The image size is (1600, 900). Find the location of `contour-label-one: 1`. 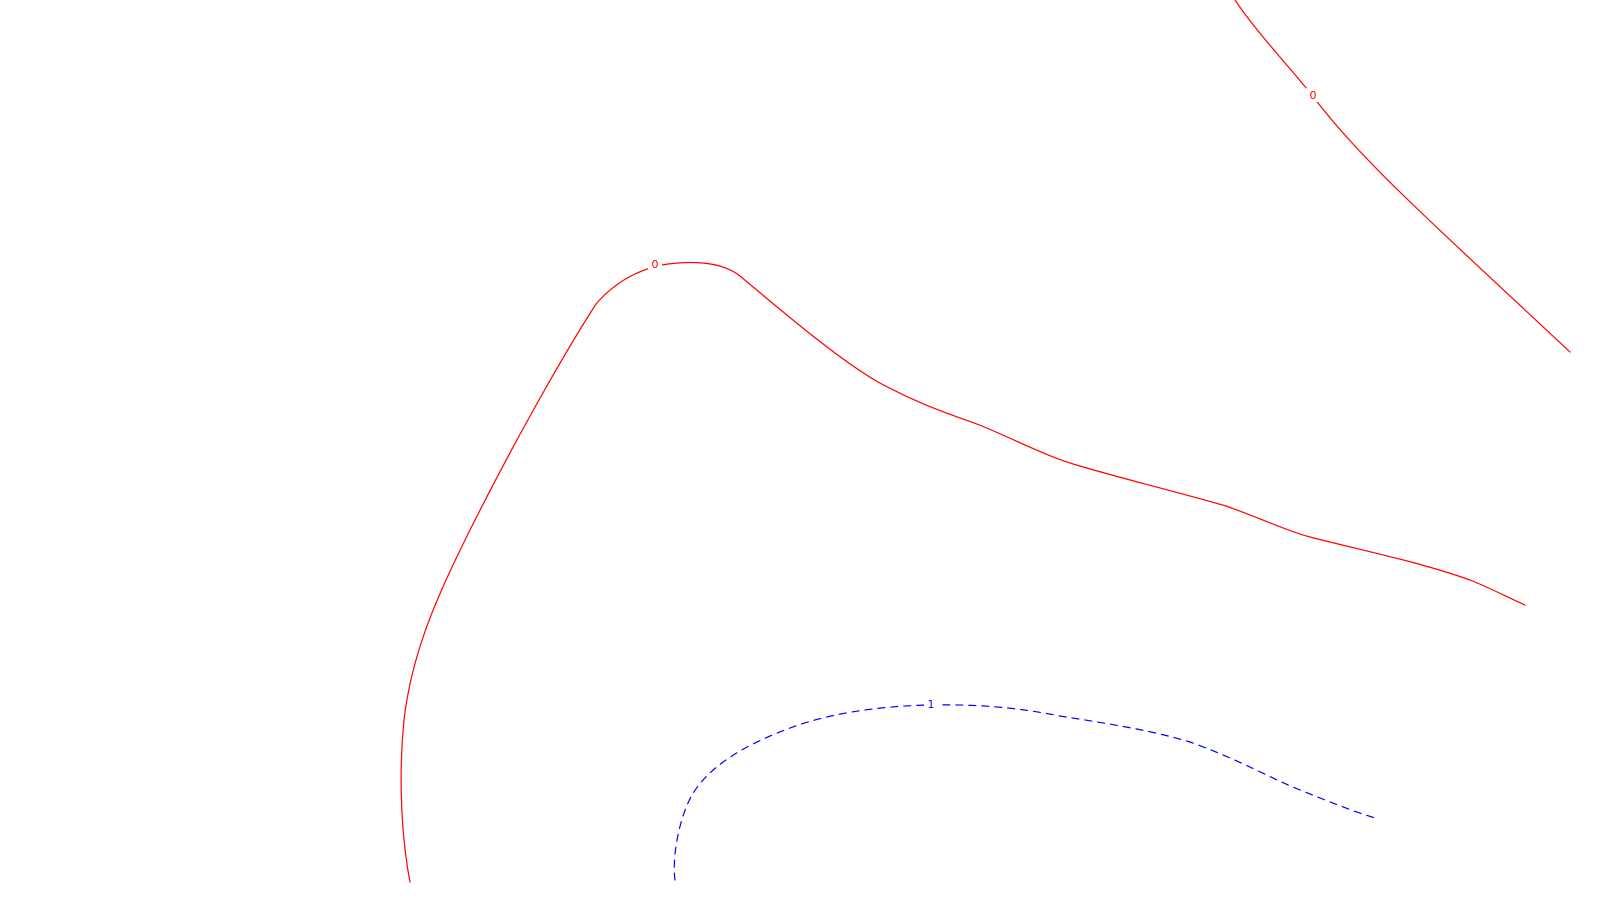

contour-label-one: 1 is located at coordinates (931, 704).